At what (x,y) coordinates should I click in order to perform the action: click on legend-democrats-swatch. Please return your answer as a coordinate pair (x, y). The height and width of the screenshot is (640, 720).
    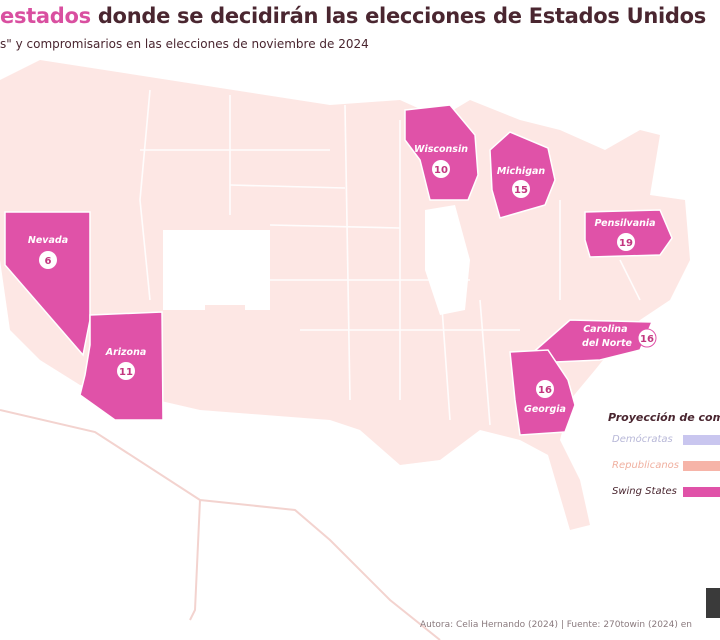
    Looking at the image, I should click on (701, 440).